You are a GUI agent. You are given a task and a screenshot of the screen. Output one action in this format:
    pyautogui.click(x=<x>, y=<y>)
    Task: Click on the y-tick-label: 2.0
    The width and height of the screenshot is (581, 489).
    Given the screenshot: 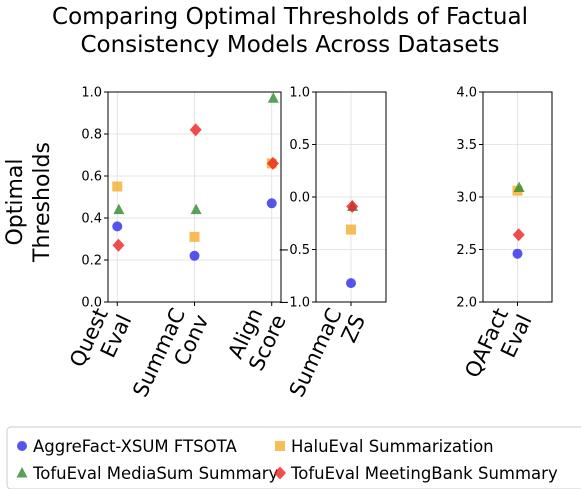 What is the action you would take?
    pyautogui.click(x=466, y=303)
    